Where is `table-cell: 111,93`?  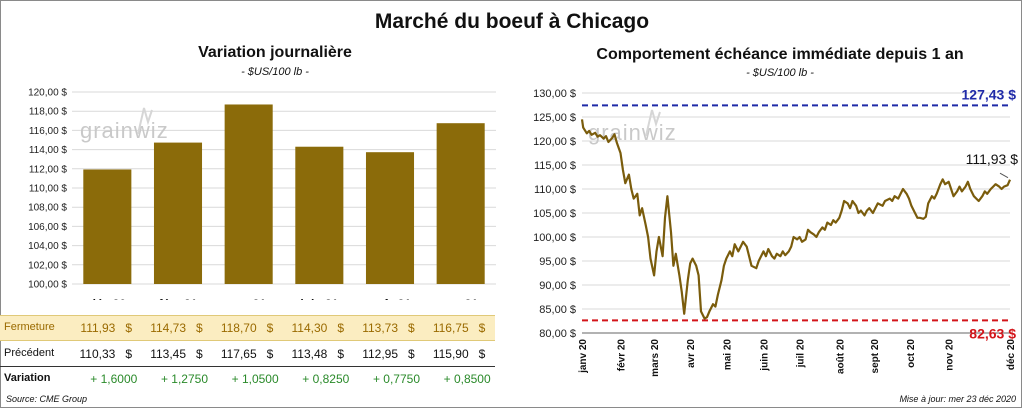
table-cell: 111,93 is located at coordinates (98, 328).